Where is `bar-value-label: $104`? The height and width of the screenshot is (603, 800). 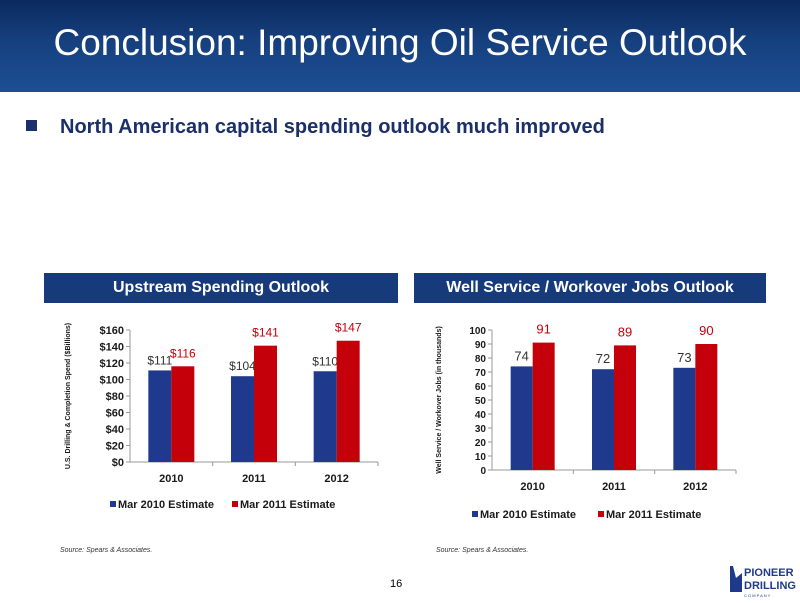 bar-value-label: $104 is located at coordinates (242, 366).